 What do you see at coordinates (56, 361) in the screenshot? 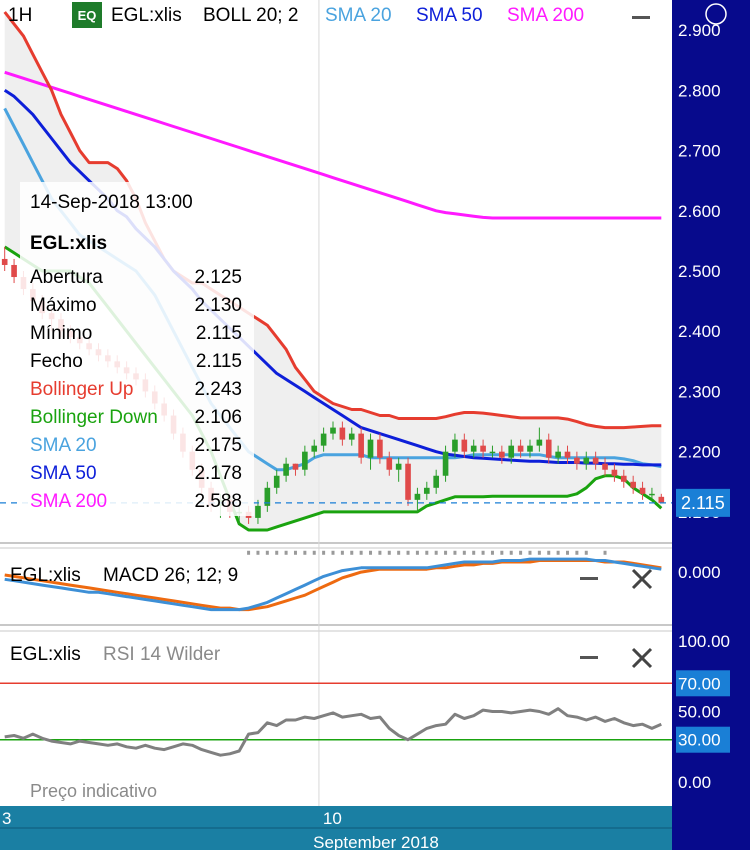
I see `tooltip-row-label: Fecho` at bounding box center [56, 361].